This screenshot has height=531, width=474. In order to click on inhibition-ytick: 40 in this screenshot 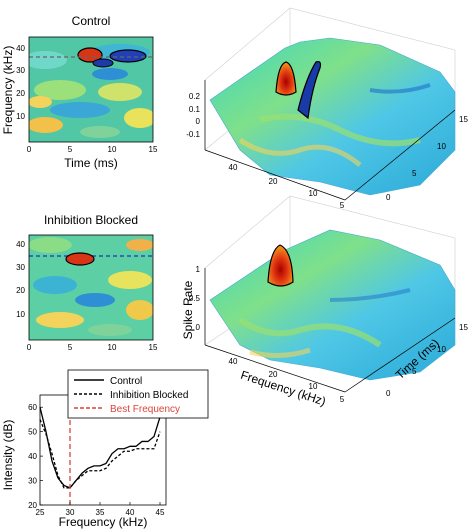, I will do `click(20, 244)`.